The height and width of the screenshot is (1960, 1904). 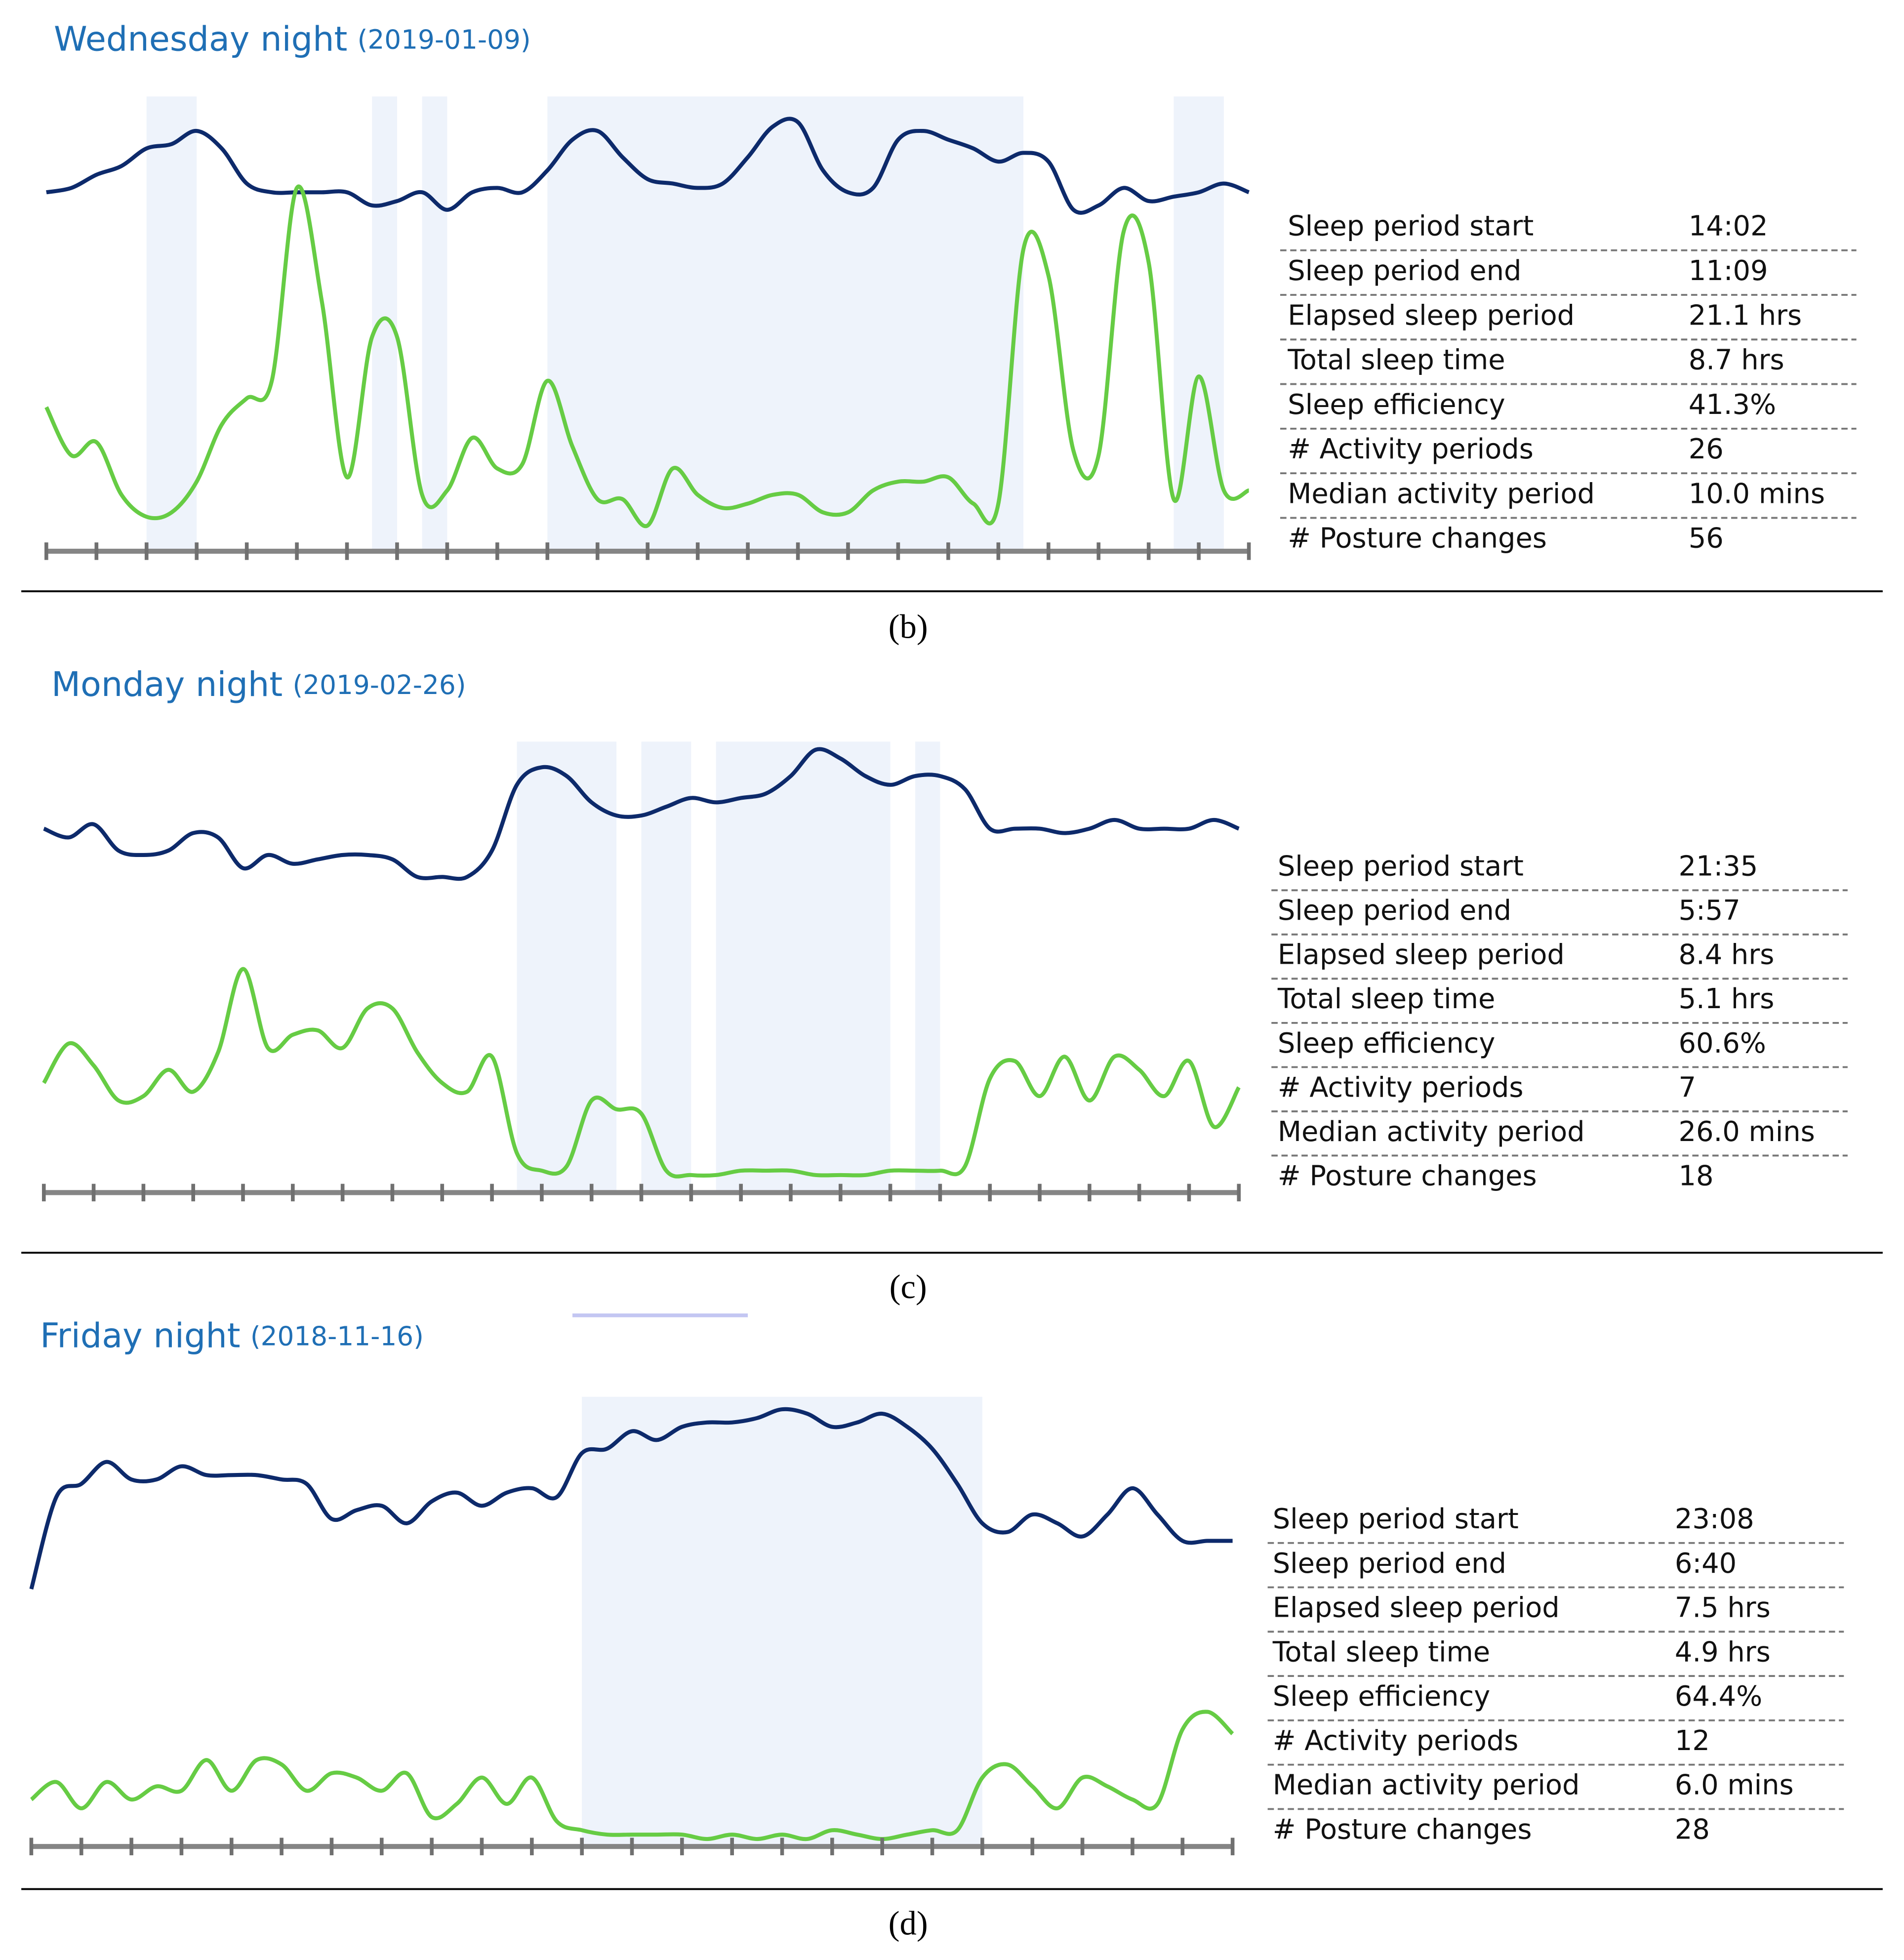 I want to click on stat-value: 21:35, so click(x=1718, y=867).